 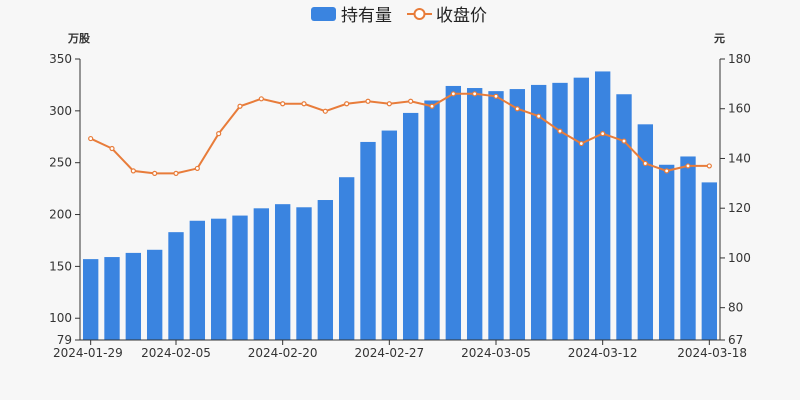 I want to click on left-tick-label: 350, so click(x=60, y=59).